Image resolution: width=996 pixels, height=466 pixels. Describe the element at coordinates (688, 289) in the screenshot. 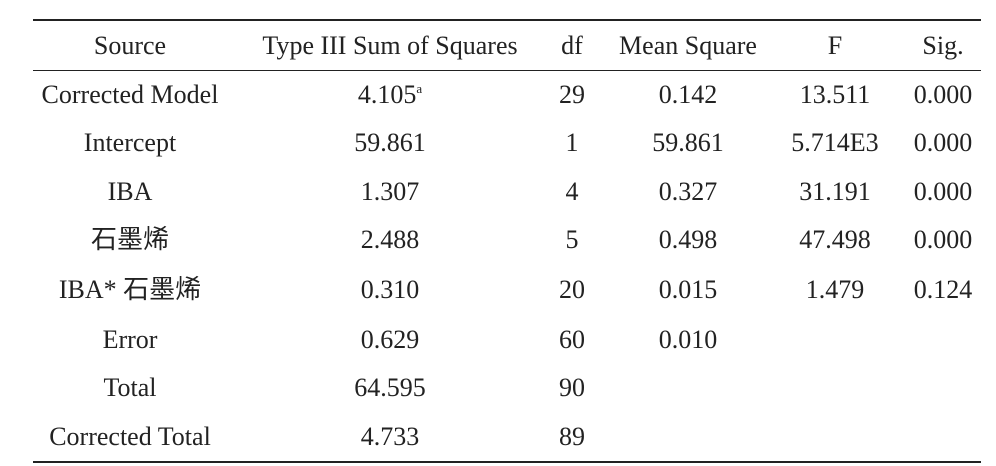

I see `cell: 0.015` at that location.